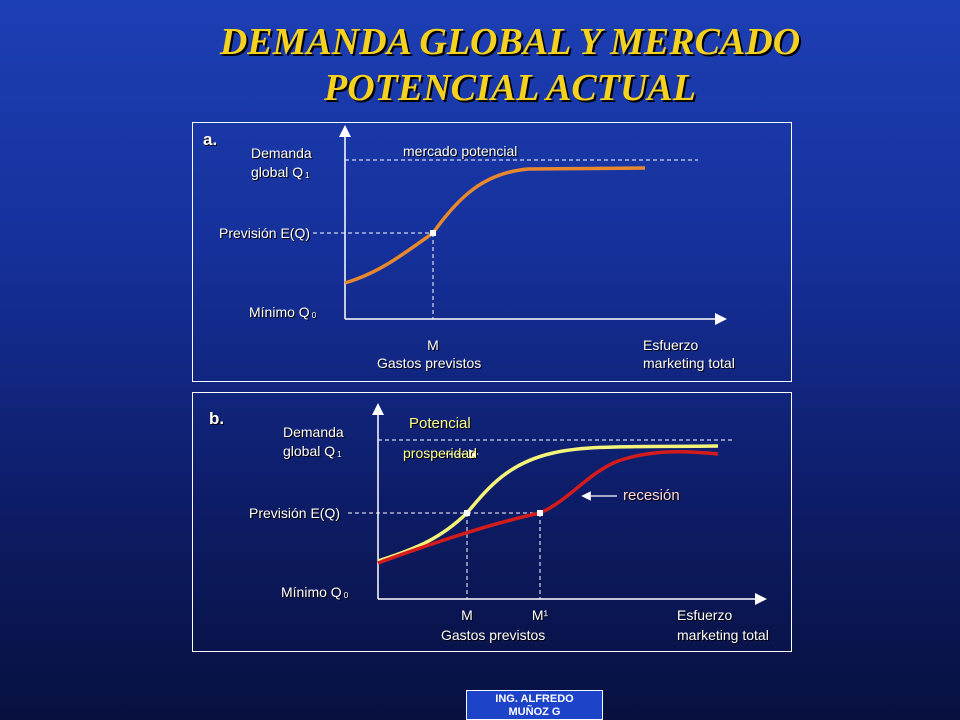 This screenshot has width=960, height=720. Describe the element at coordinates (540, 513) in the screenshot. I see `recession-point` at that location.